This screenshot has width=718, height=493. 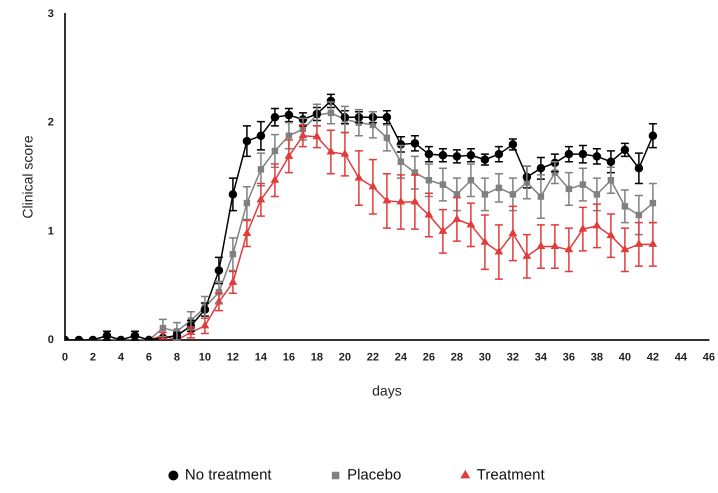 What do you see at coordinates (177, 358) in the screenshot?
I see `x-tick-label: 8` at bounding box center [177, 358].